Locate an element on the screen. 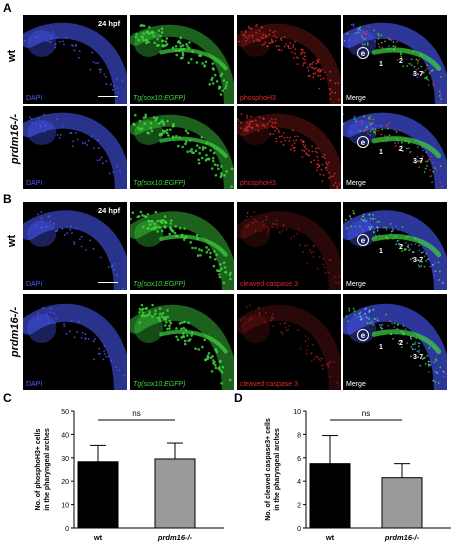 This screenshot has width=459, height=550. micrograph-a-mutant-marker: phosphoH3 is located at coordinates (289, 147).